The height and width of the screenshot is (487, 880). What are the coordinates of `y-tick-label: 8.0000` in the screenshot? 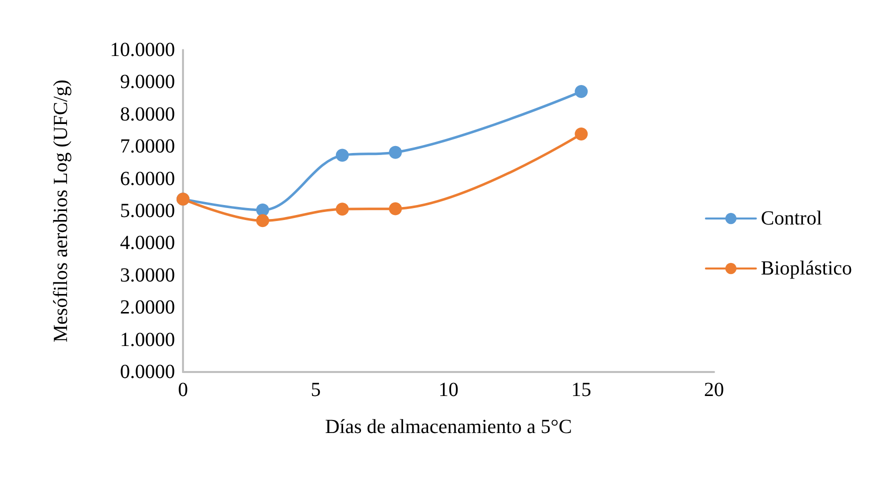 It's located at (147, 114).